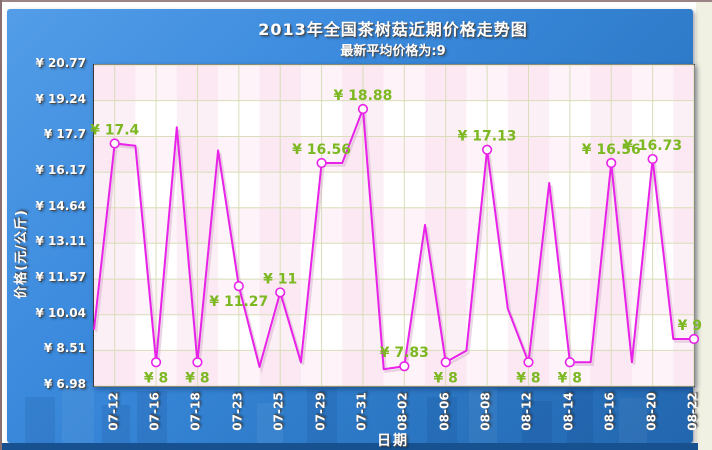 This screenshot has height=450, width=712. Describe the element at coordinates (444, 411) in the screenshot. I see `x-tick-label: 08-06` at that location.